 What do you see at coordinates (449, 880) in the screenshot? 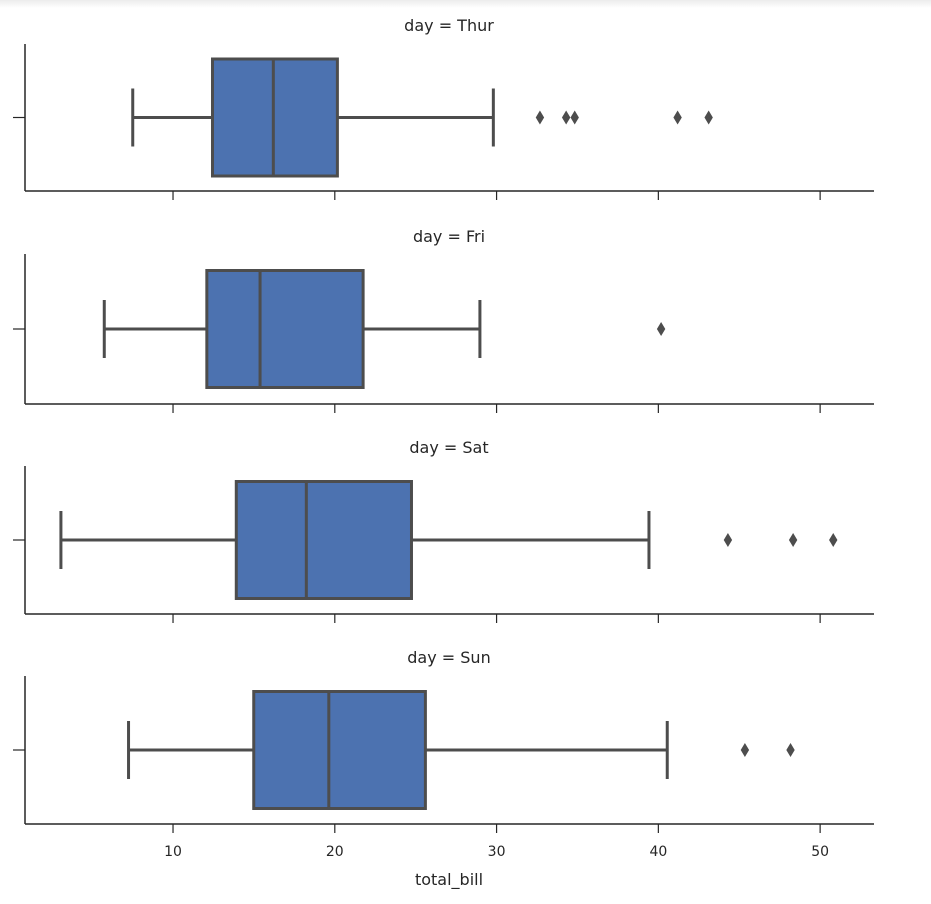
I see `x-axis-label: total_bill` at bounding box center [449, 880].